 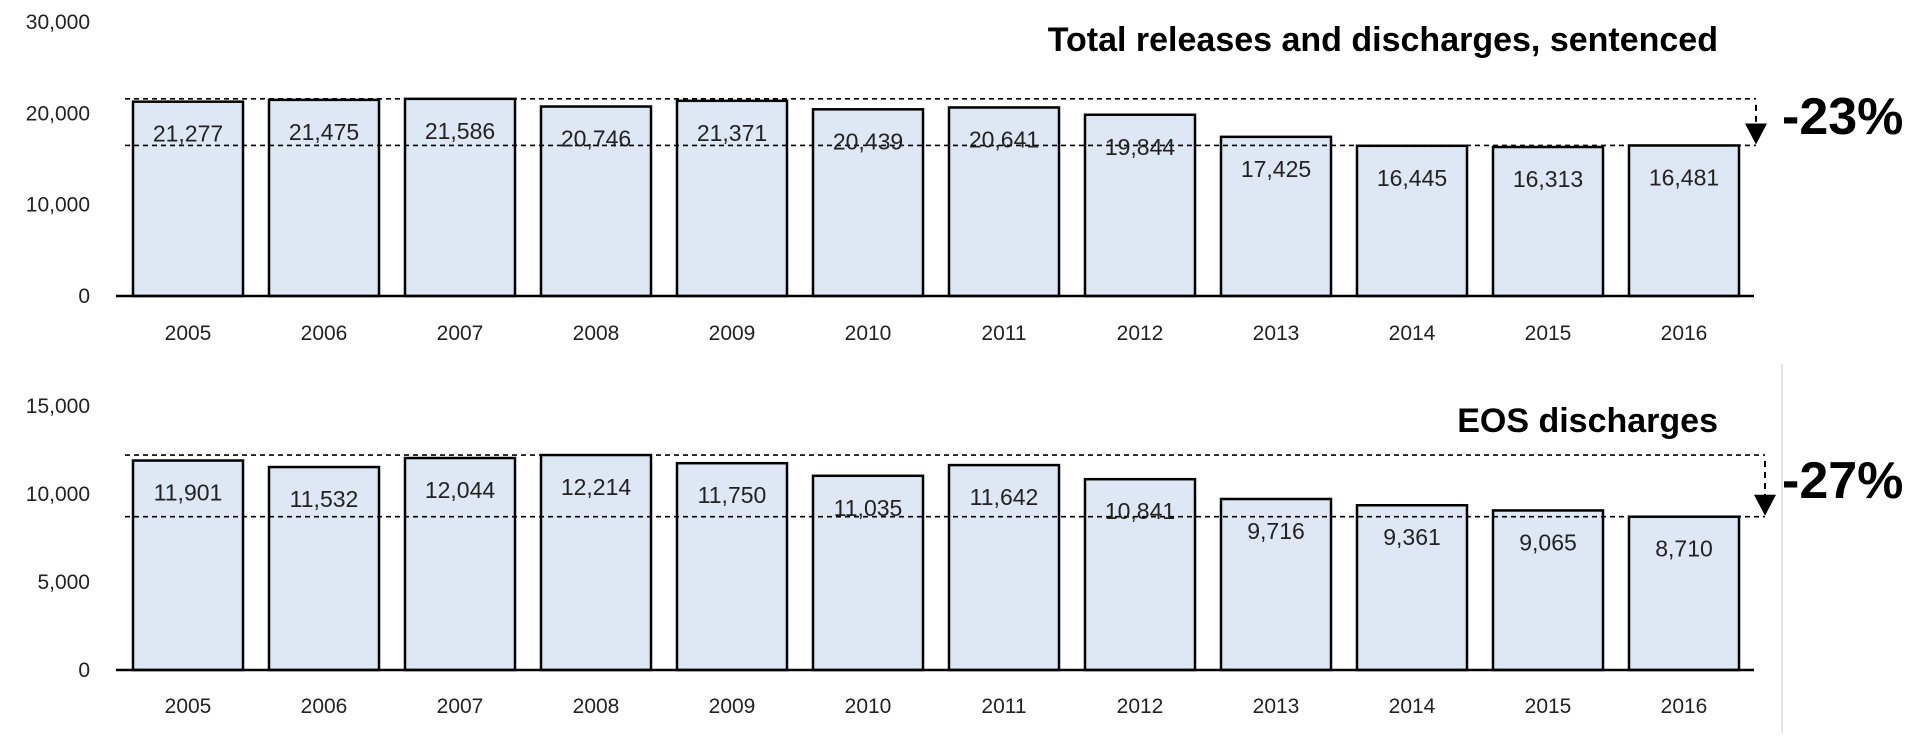 What do you see at coordinates (1004, 567) in the screenshot?
I see `bar-2011` at bounding box center [1004, 567].